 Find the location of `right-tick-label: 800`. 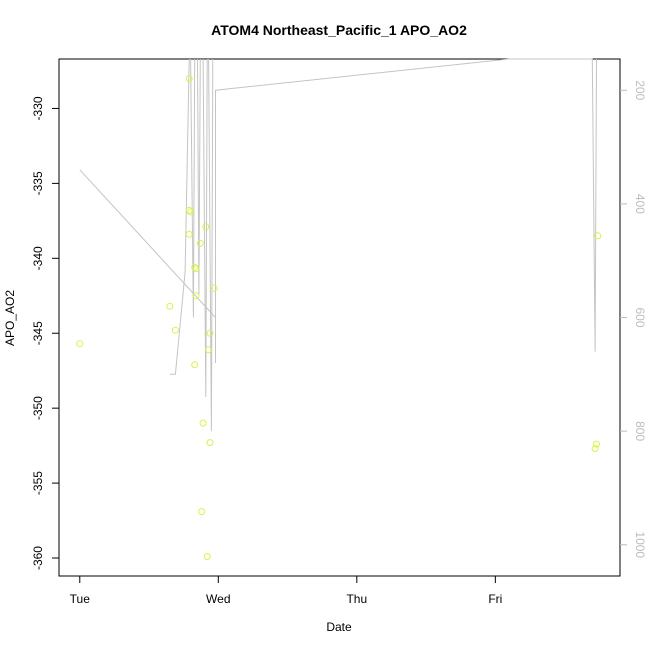

right-tick-label: 800 is located at coordinates (640, 431).